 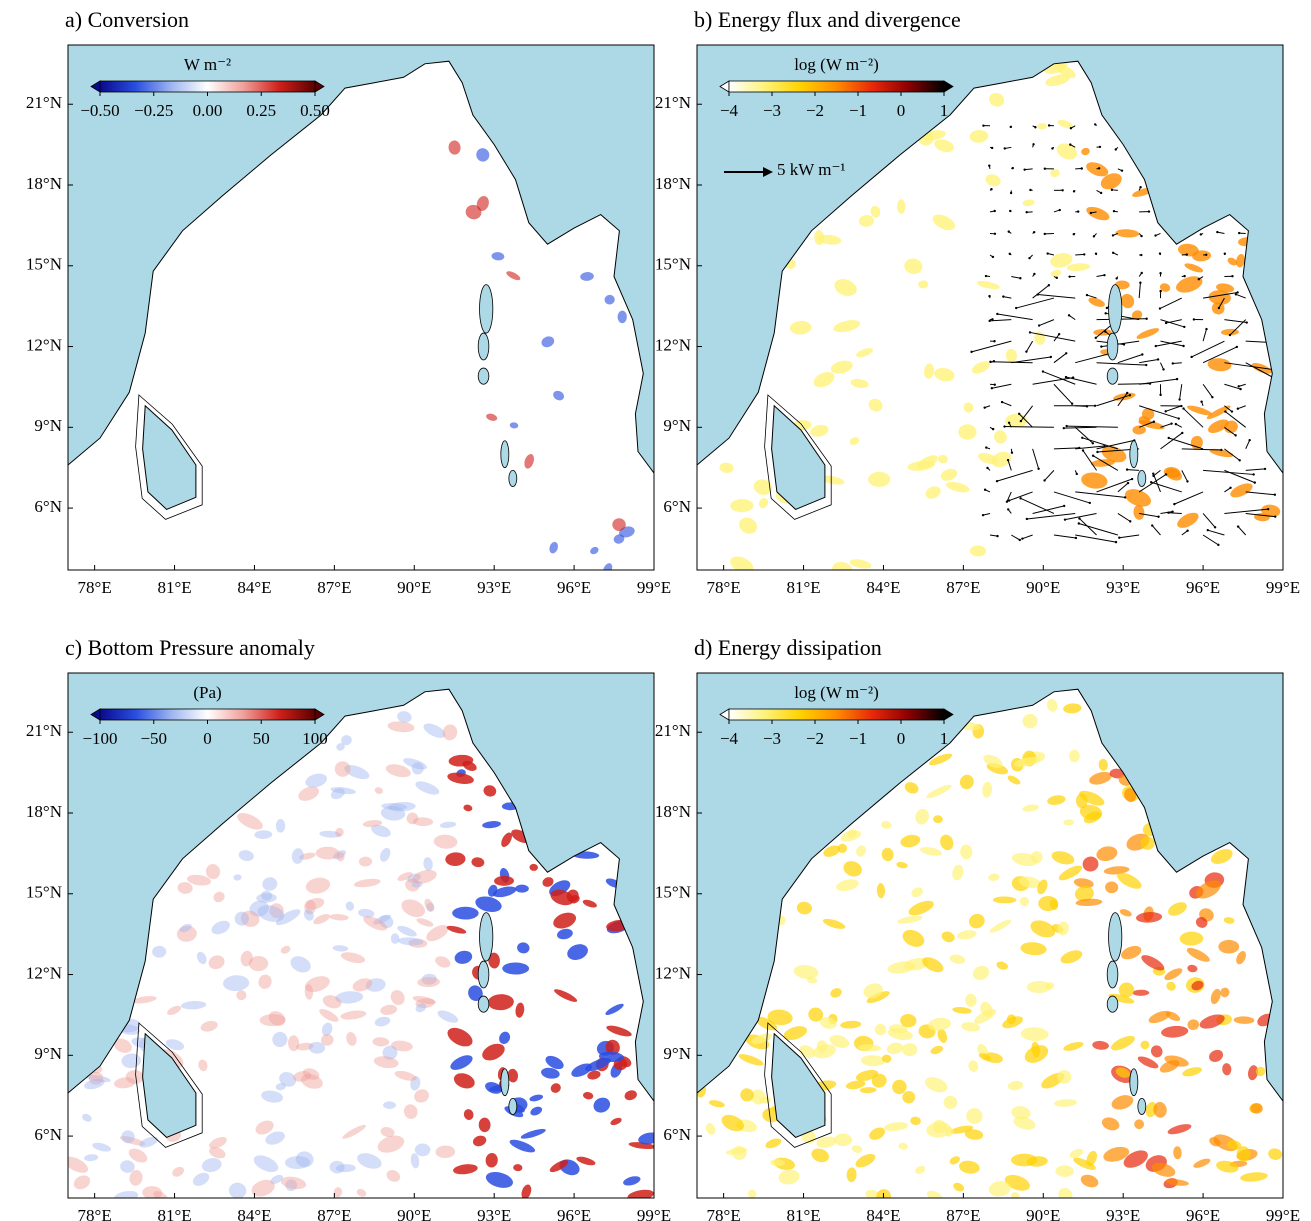 I want to click on colorbar-tick-label: −2, so click(x=815, y=110).